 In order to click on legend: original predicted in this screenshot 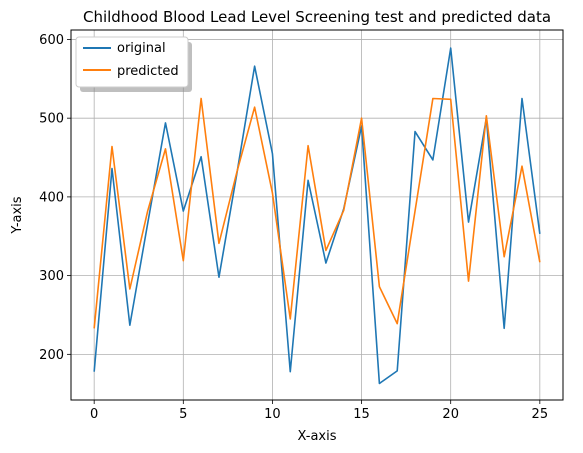, I will do `click(133, 64)`.